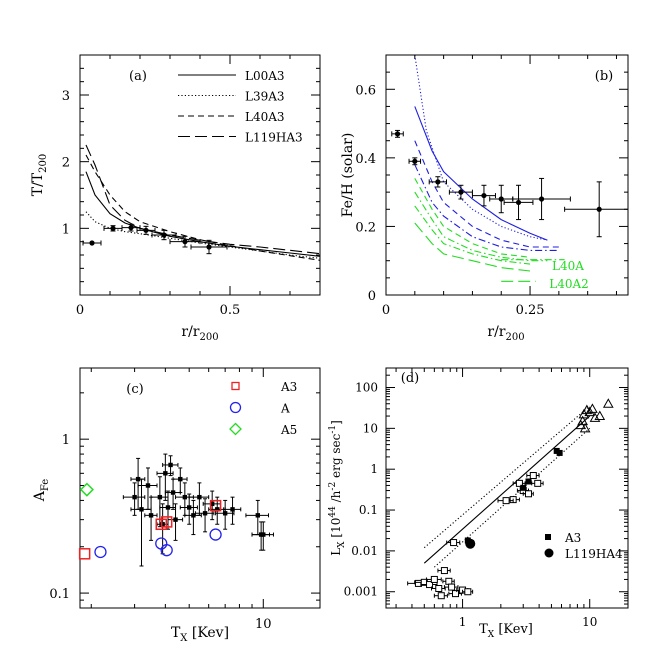  What do you see at coordinates (184, 638) in the screenshot?
I see `x-axis-label-sub: X` at bounding box center [184, 638].